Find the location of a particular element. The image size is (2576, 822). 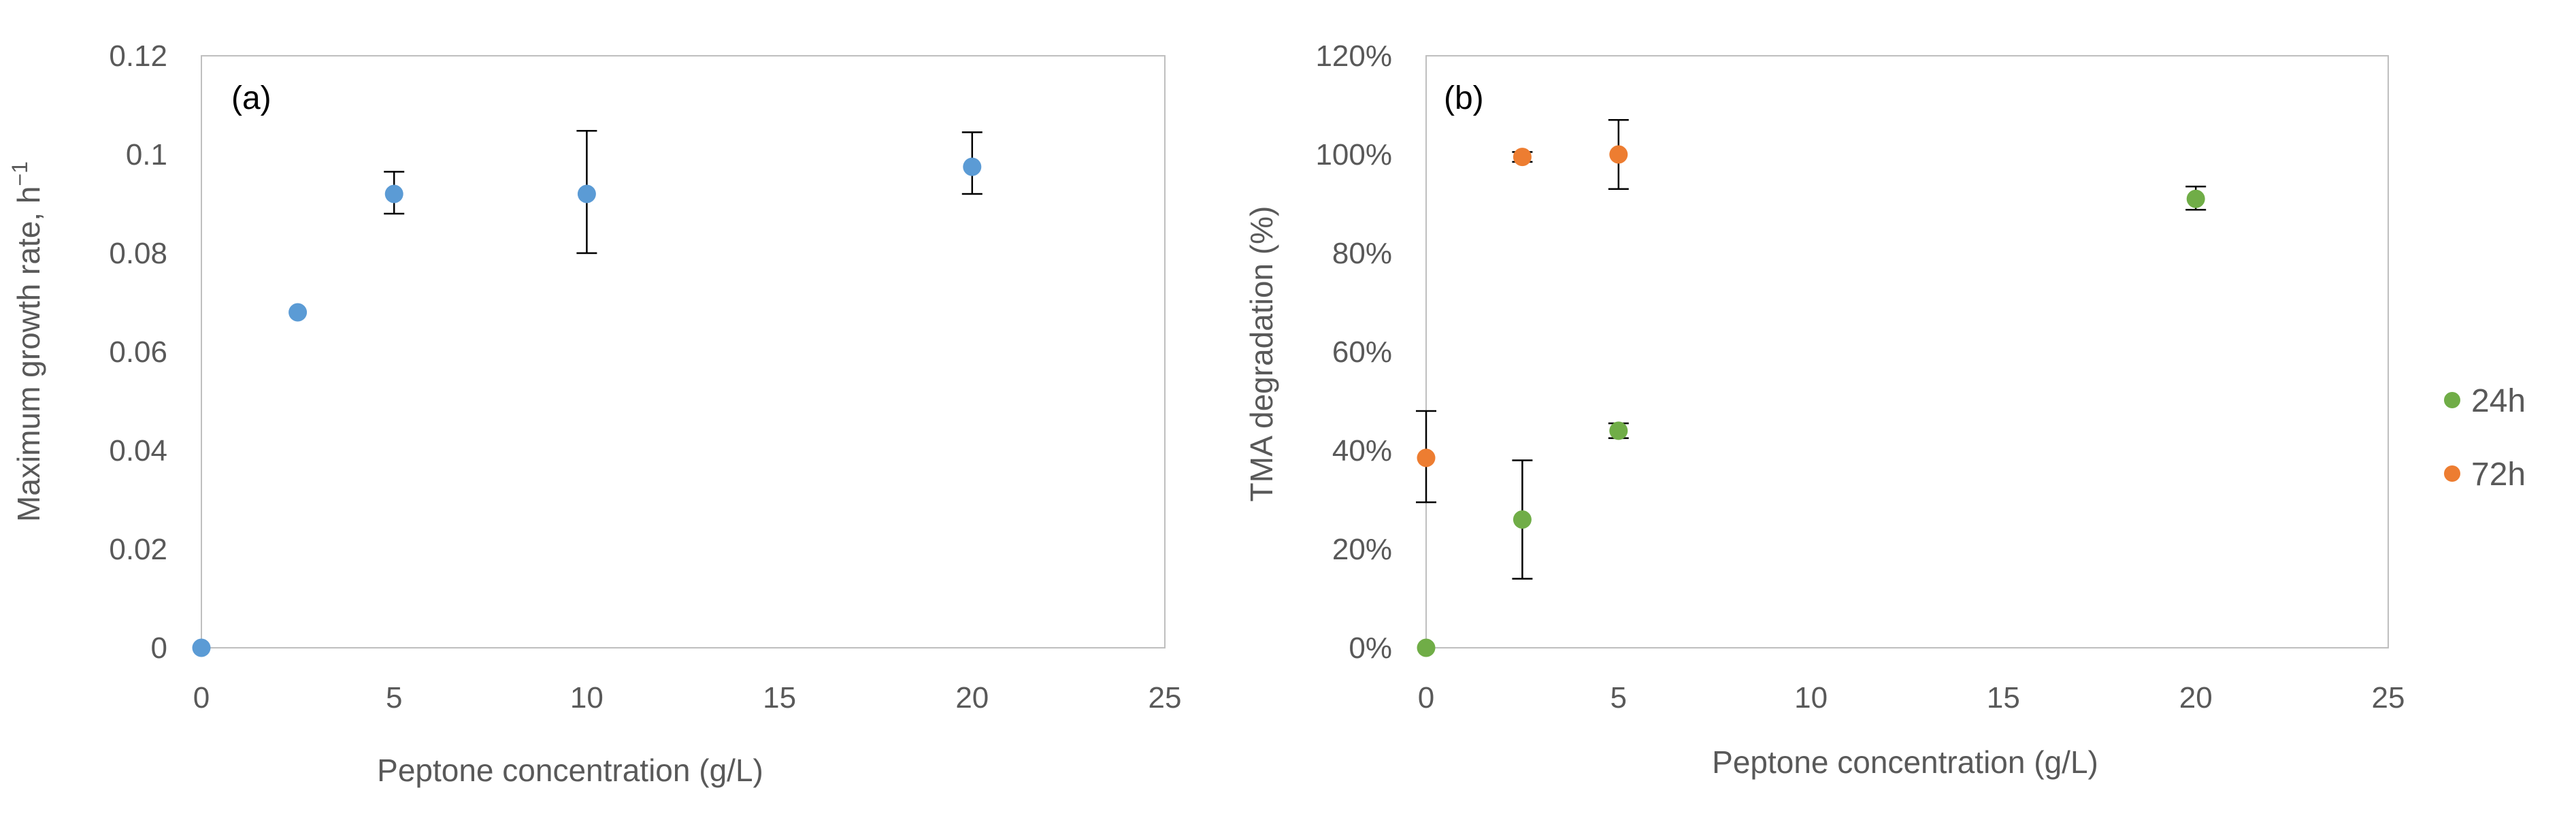

panel-a-y-tick-label: 0.1 is located at coordinates (147, 154).